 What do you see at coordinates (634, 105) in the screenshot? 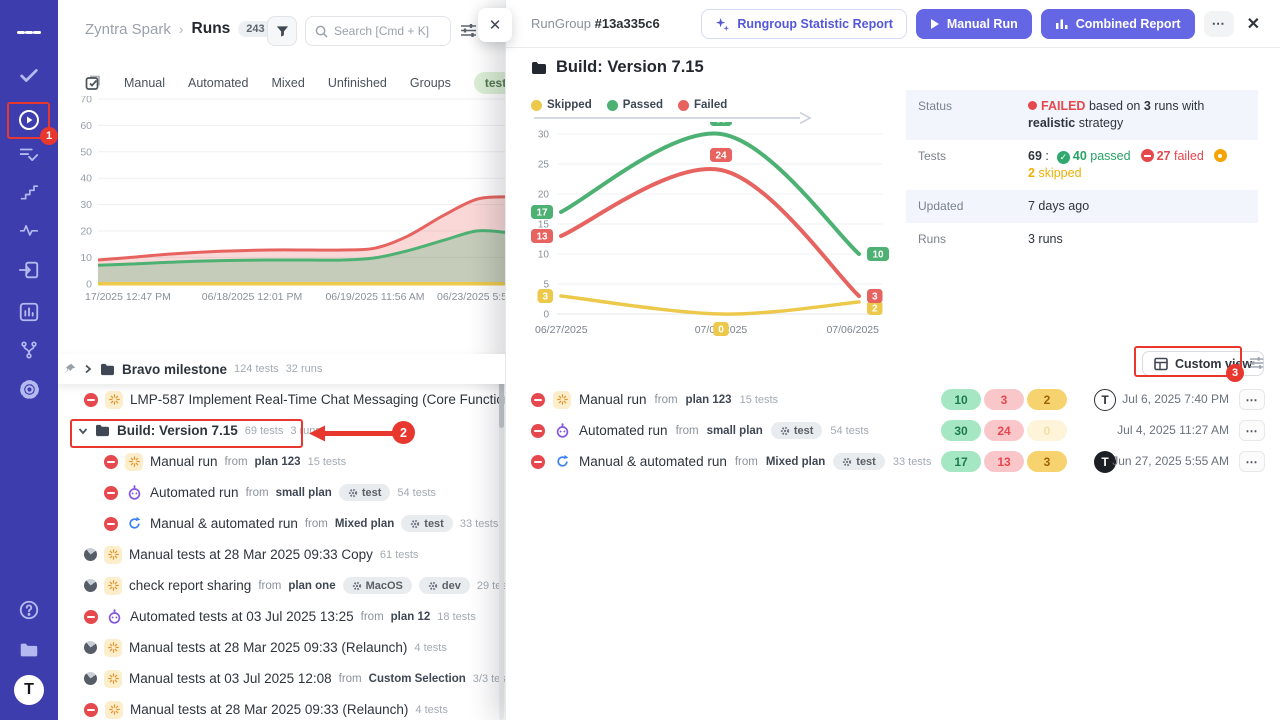
I see `legend-item-passed: Passed` at bounding box center [634, 105].